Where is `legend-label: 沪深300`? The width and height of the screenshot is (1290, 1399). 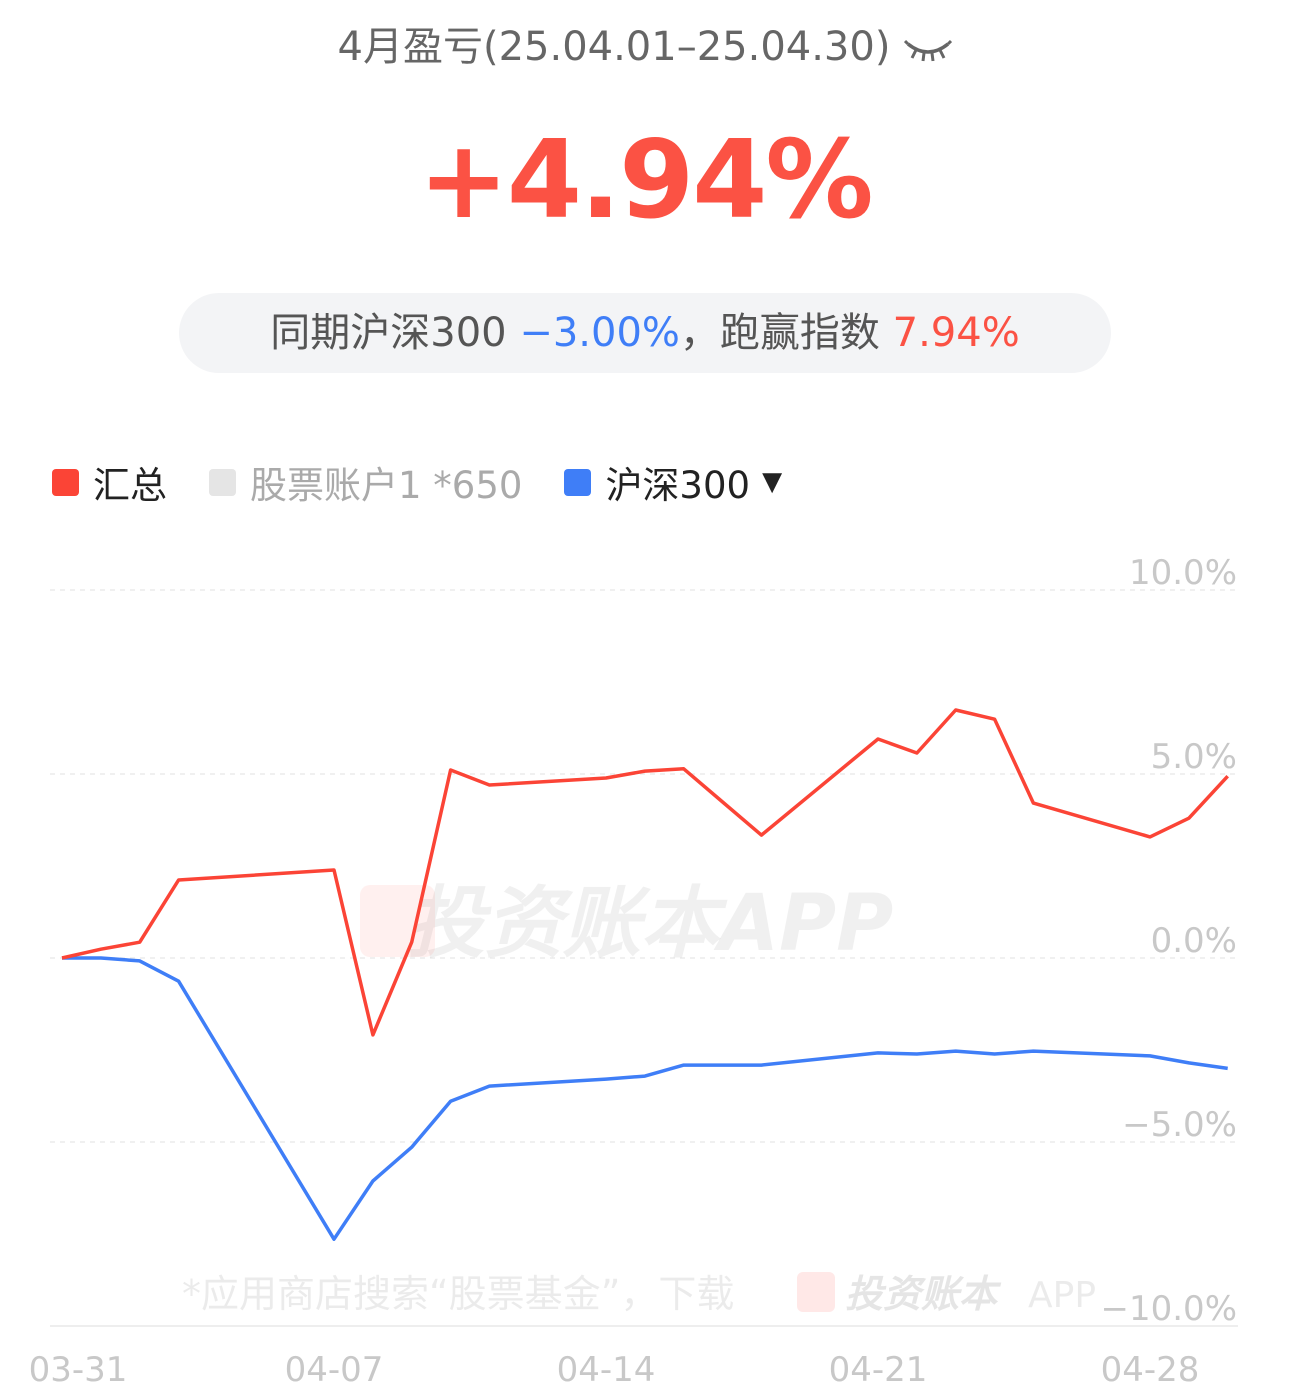
legend-label: 沪深300 is located at coordinates (678, 485).